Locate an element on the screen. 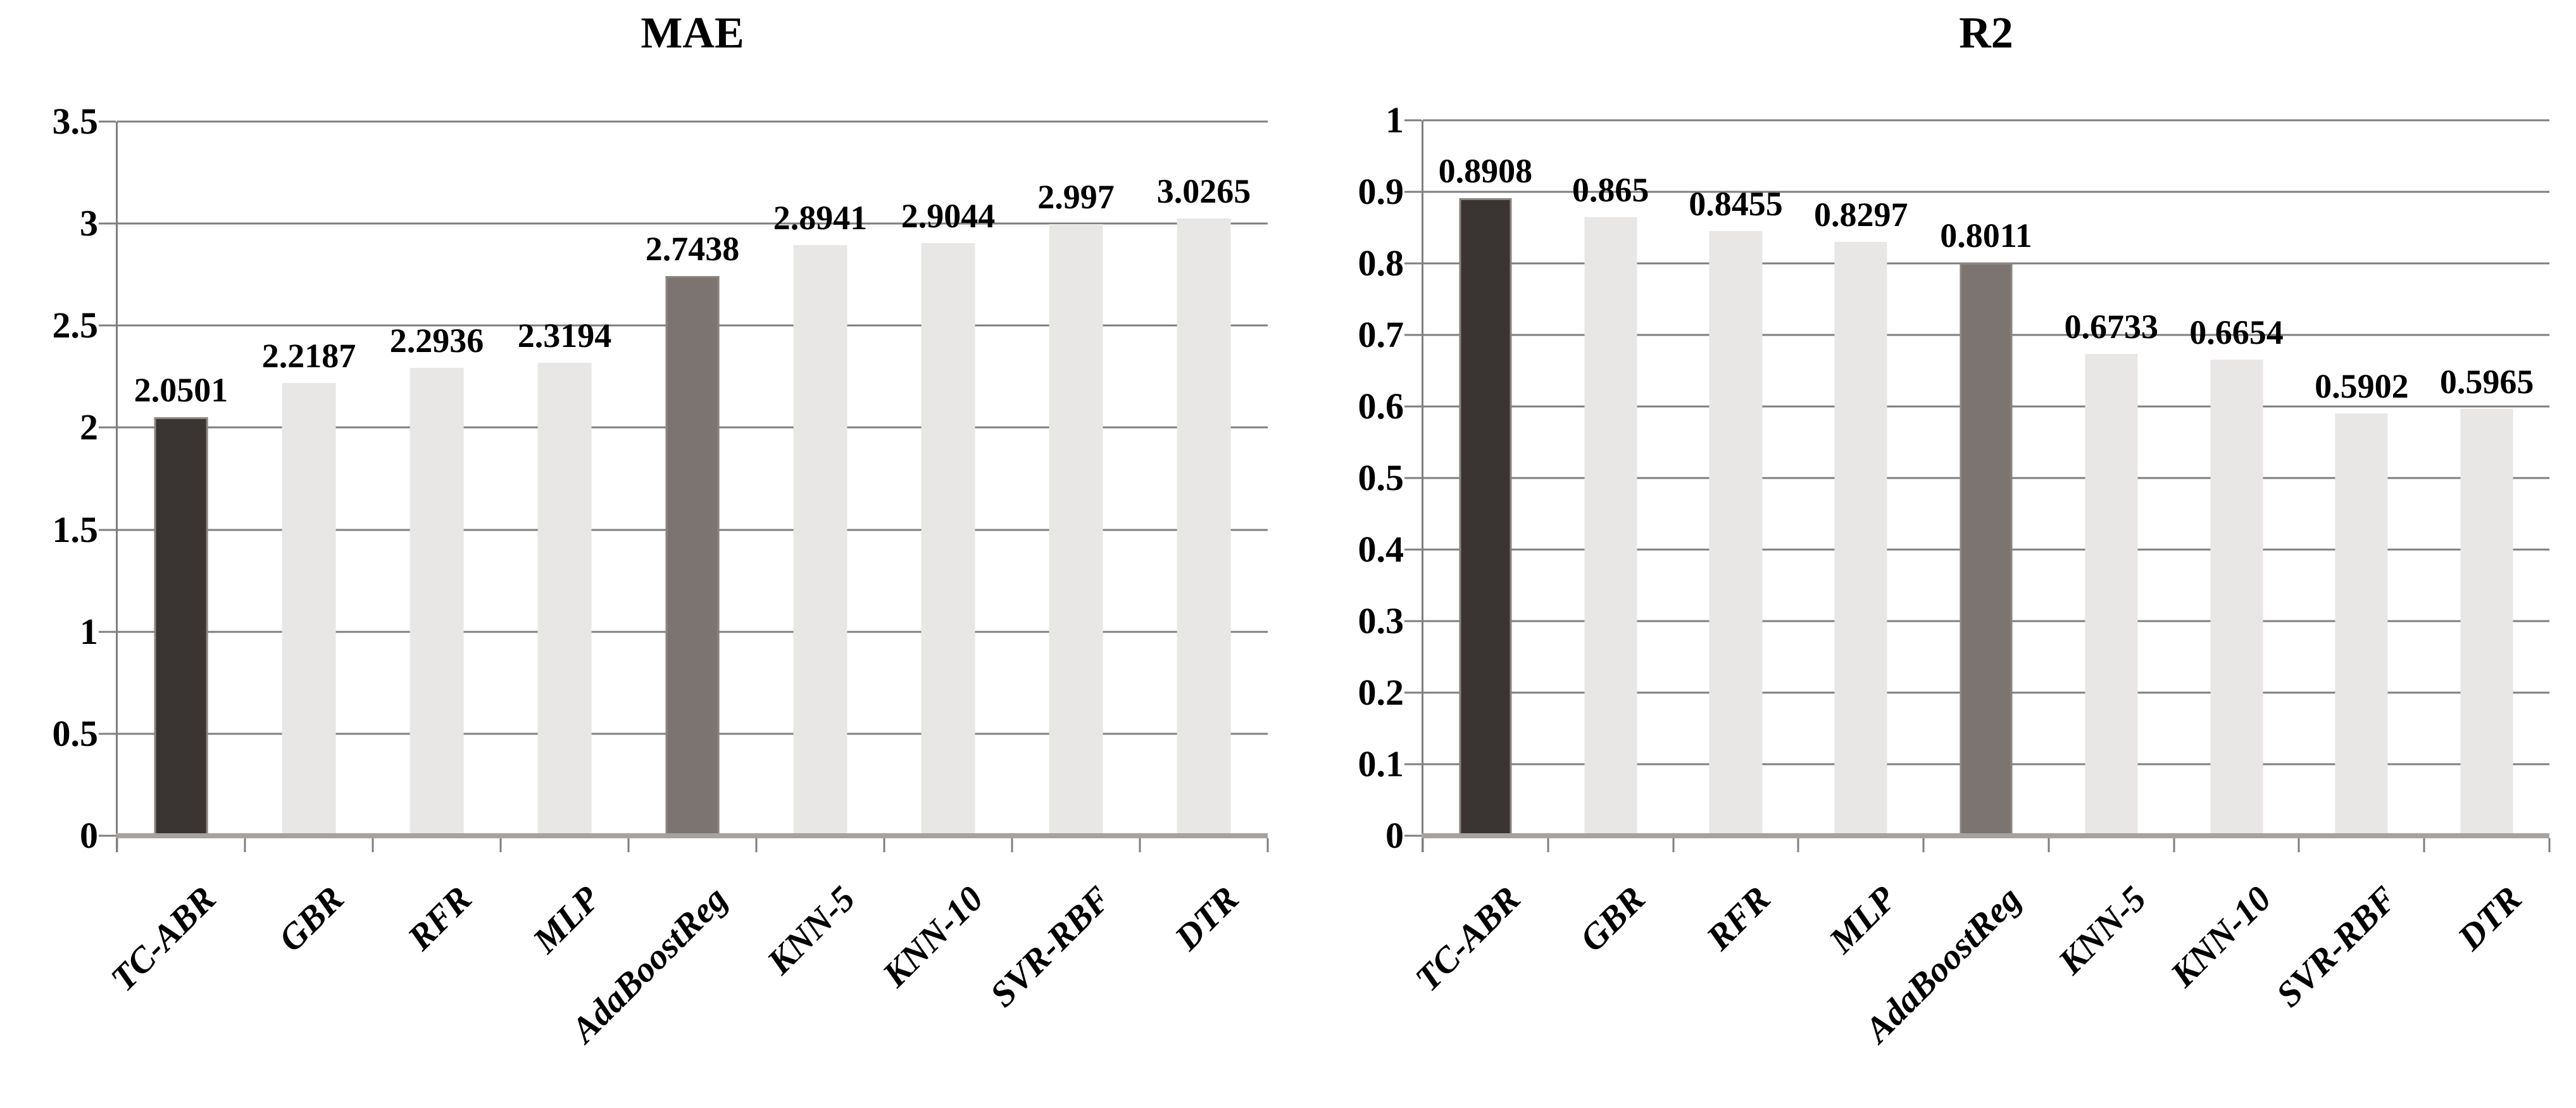  value-label-mlp: 2.3194 is located at coordinates (564, 335).